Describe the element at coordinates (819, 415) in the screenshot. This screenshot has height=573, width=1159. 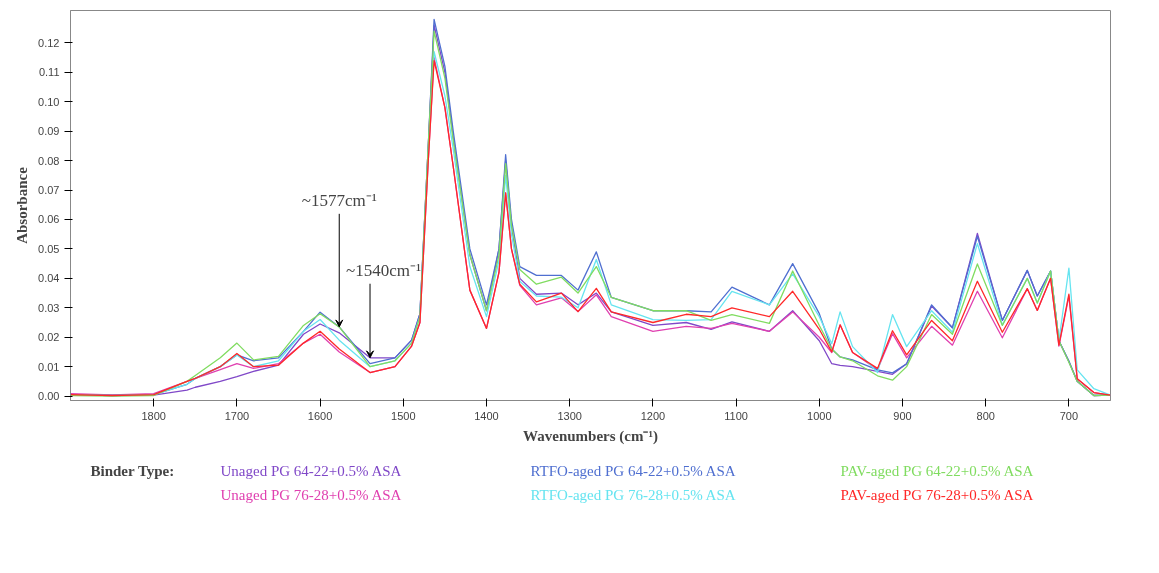
I see `x-tick-label: 1000` at that location.